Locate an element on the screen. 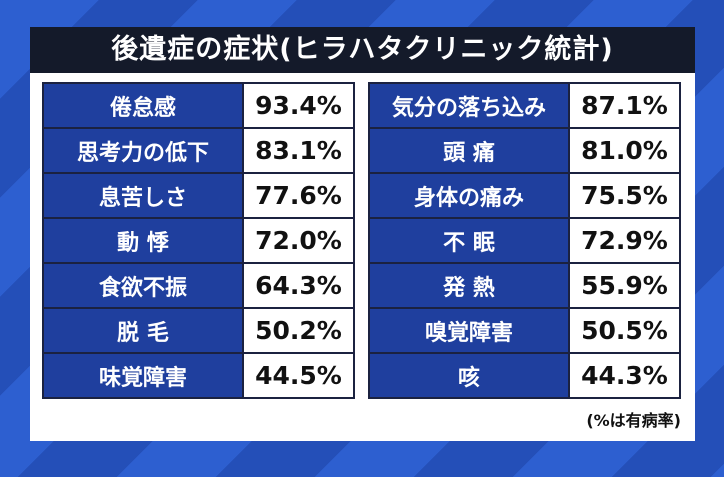  rate: 83.1% is located at coordinates (298, 150).